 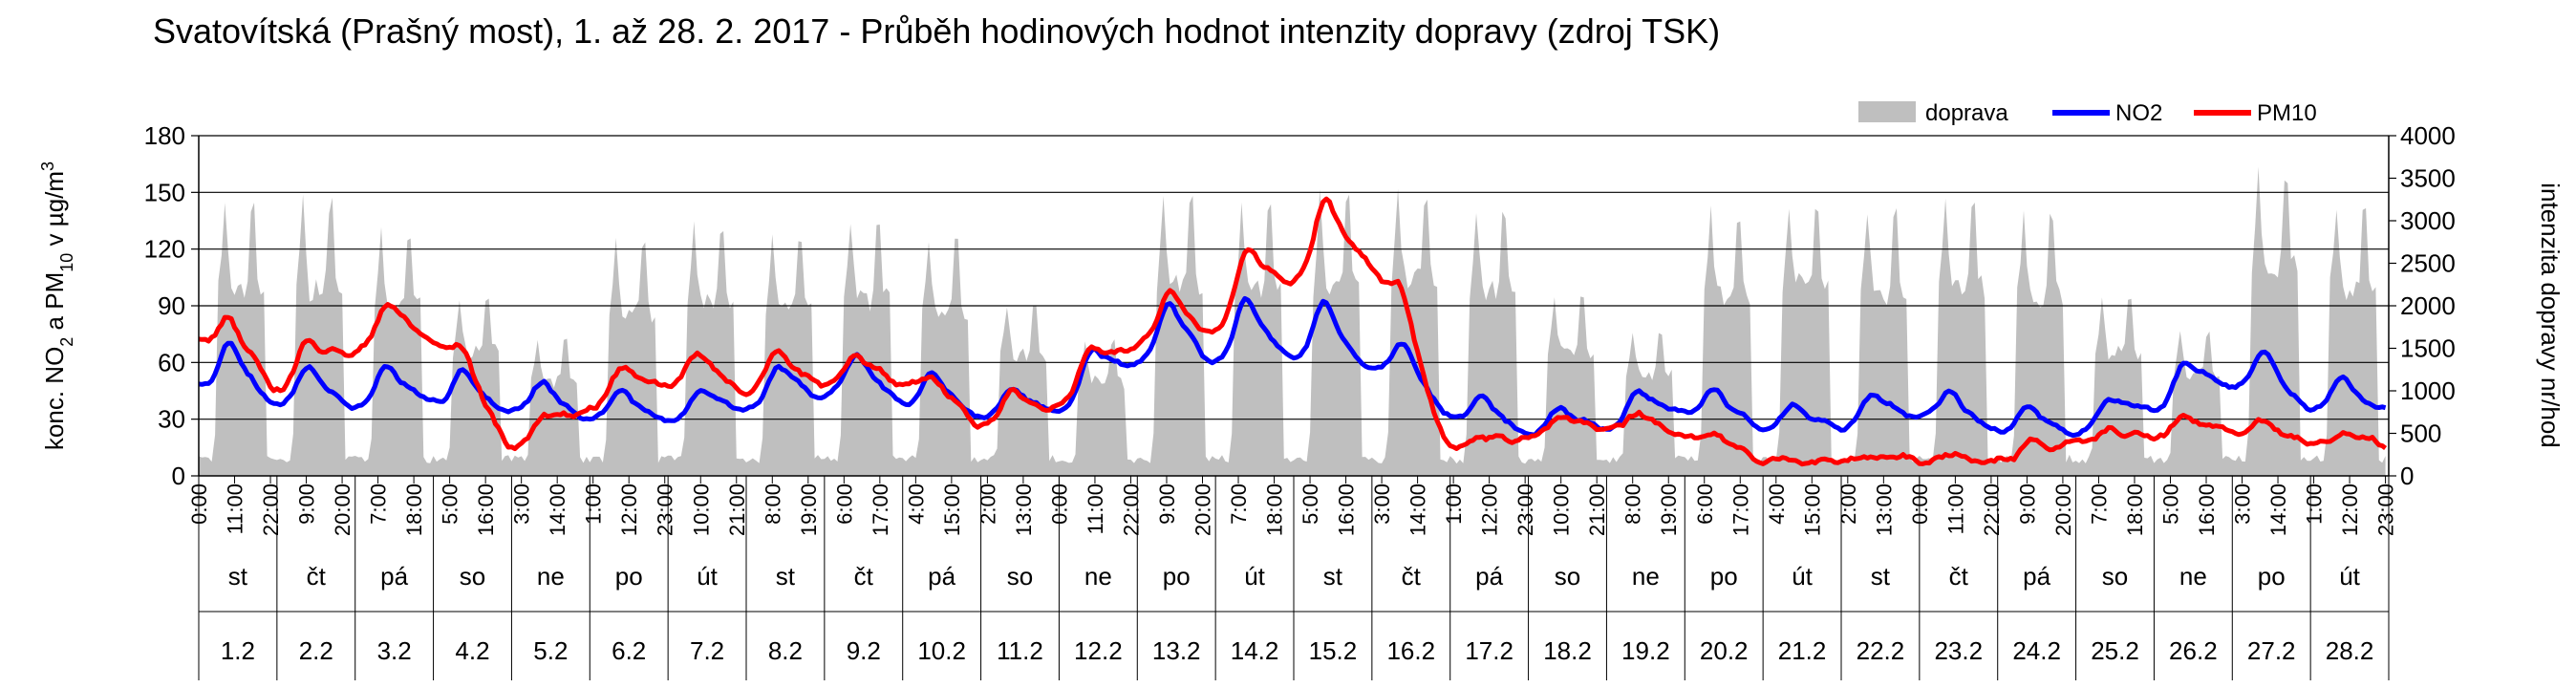 I want to click on date-label: 22.2, so click(x=1881, y=651).